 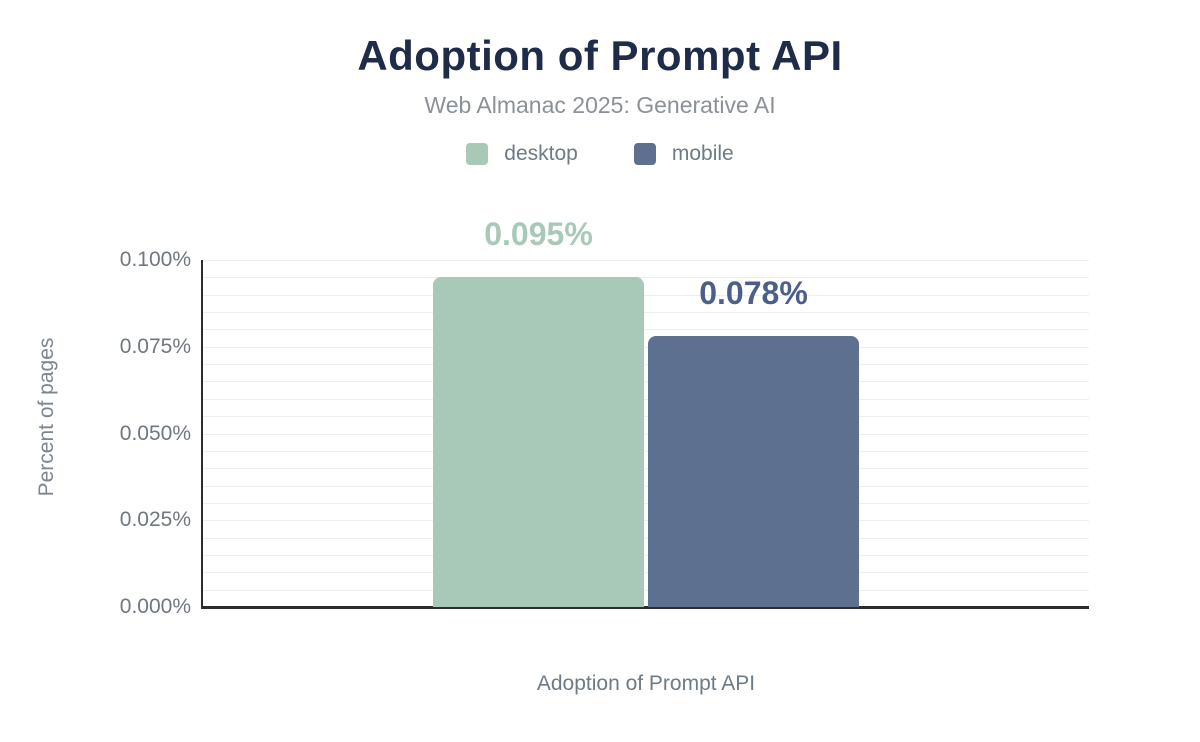 I want to click on bar-value-label-desktop: 0.095%, so click(x=538, y=234).